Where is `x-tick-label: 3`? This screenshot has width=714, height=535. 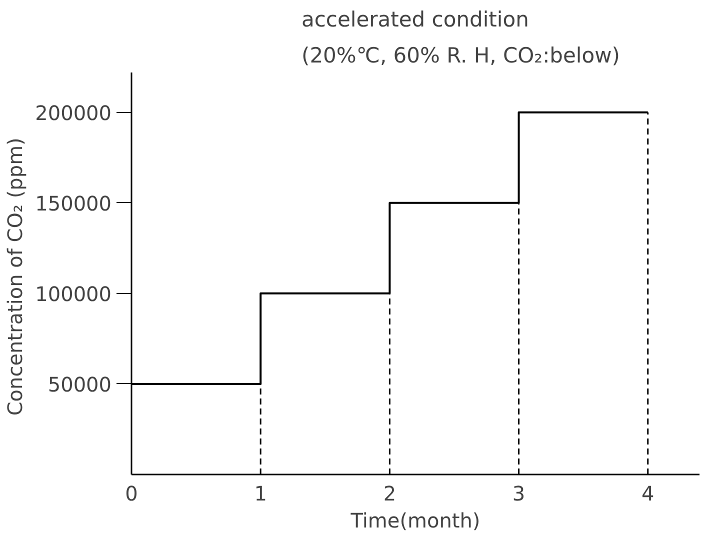 x-tick-label: 3 is located at coordinates (519, 494).